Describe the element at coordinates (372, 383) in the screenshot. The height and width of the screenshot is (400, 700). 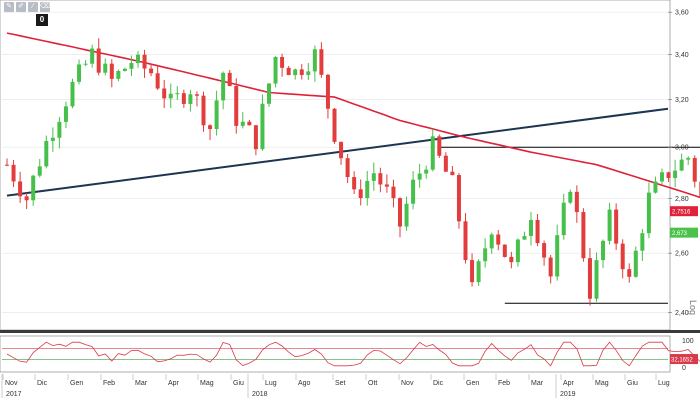
I see `x-month-label: Ott` at that location.